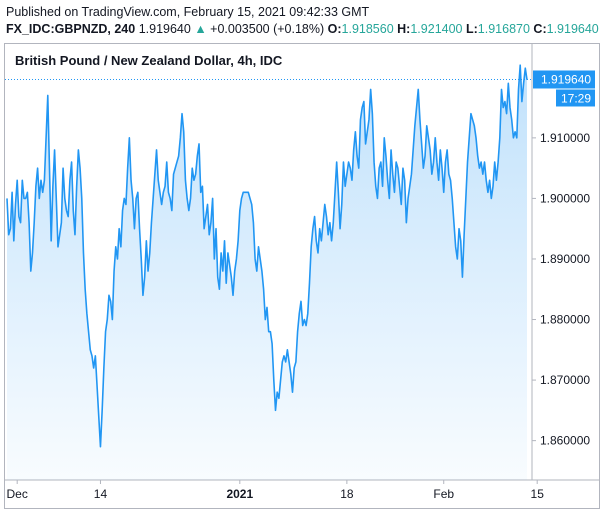  Describe the element at coordinates (565, 320) in the screenshot. I see `y-tick-label: 1.880000` at that location.